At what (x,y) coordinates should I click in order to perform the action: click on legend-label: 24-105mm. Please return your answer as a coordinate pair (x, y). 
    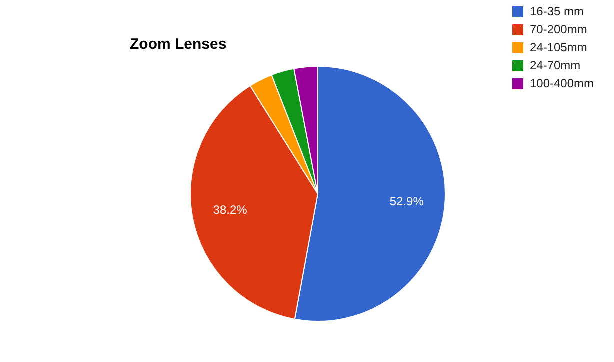
    Looking at the image, I should click on (559, 47).